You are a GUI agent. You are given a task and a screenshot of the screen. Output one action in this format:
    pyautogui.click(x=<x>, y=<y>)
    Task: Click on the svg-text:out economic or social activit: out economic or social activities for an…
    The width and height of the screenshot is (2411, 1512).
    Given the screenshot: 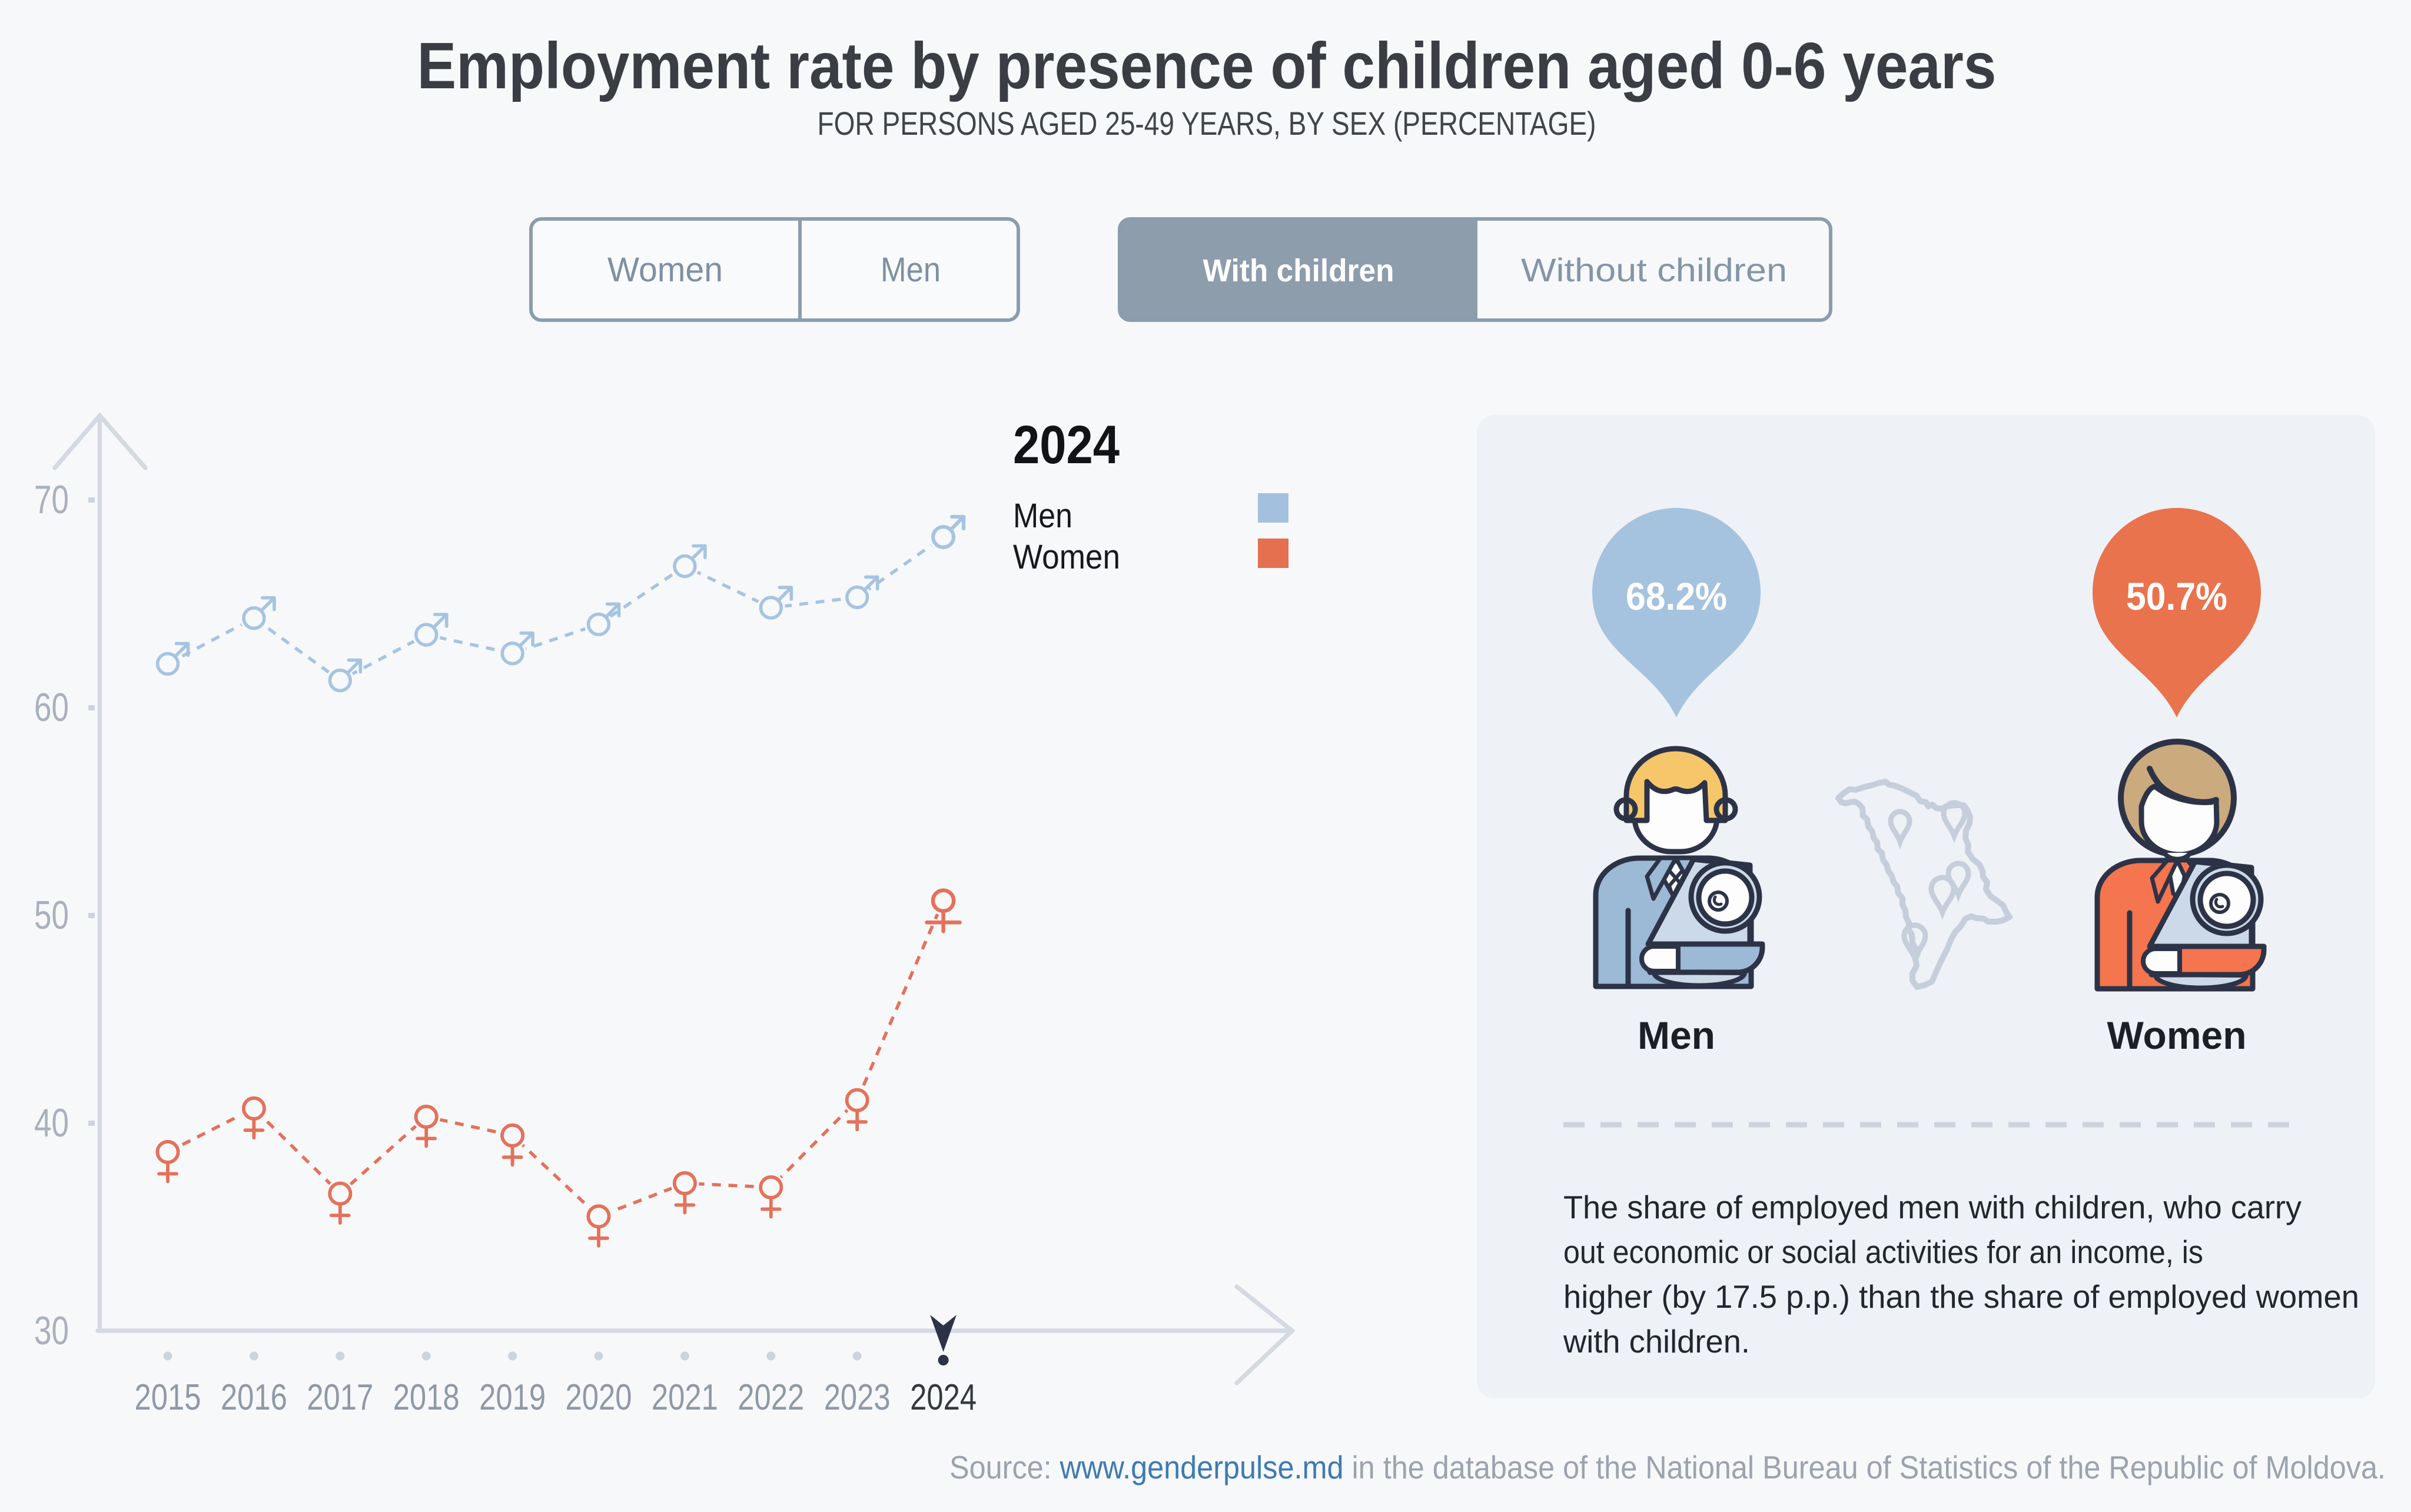 What is the action you would take?
    pyautogui.click(x=1883, y=1252)
    